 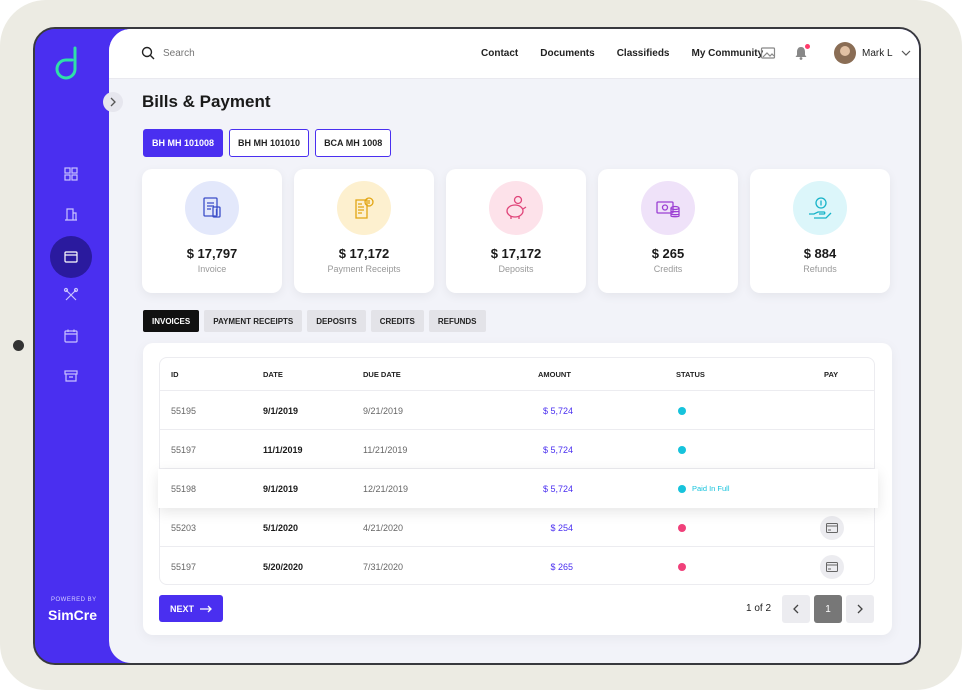 What do you see at coordinates (171, 321) in the screenshot?
I see `tab-invoices: INVOICES` at bounding box center [171, 321].